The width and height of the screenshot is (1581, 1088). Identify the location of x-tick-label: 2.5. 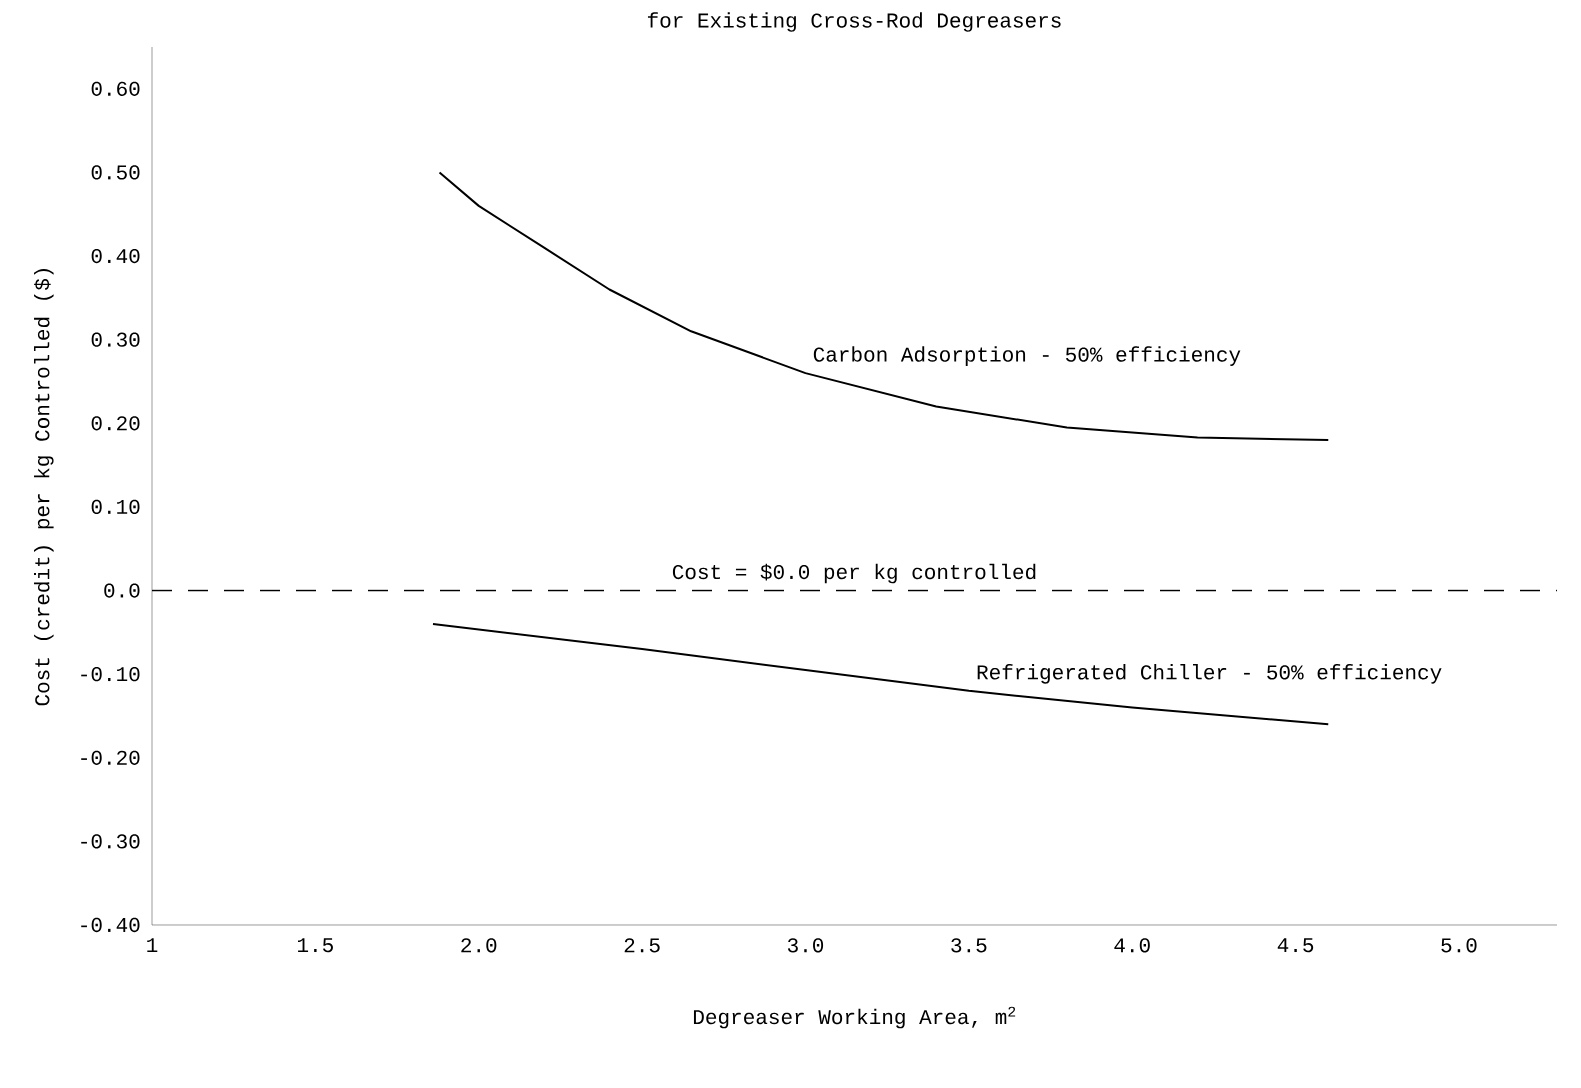
(642, 945).